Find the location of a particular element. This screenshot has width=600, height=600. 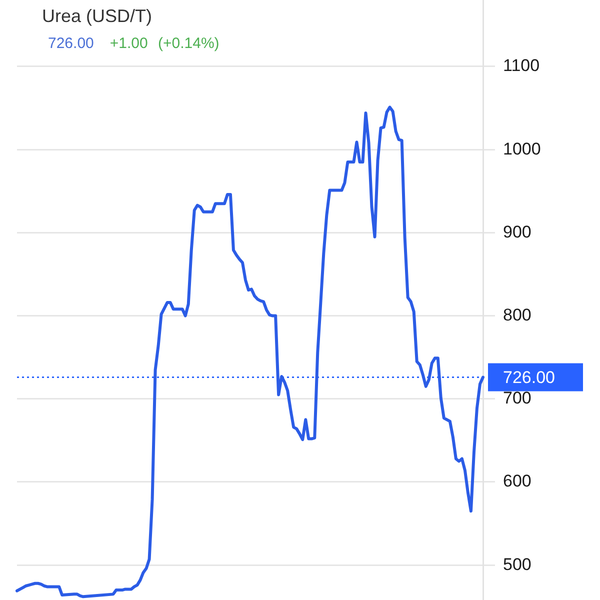

ref-line-label: 726.00 is located at coordinates (529, 377).